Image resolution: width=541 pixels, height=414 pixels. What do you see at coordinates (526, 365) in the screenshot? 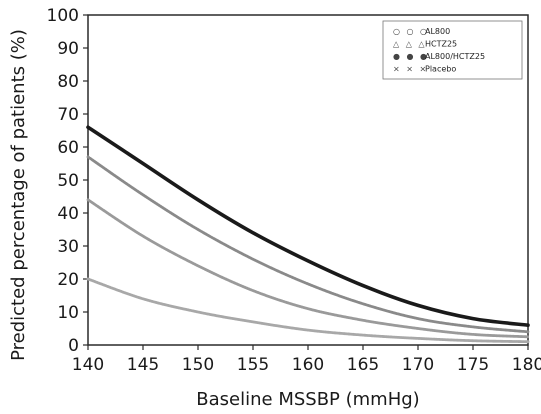
I see `x-tick-label: 180` at bounding box center [526, 365].